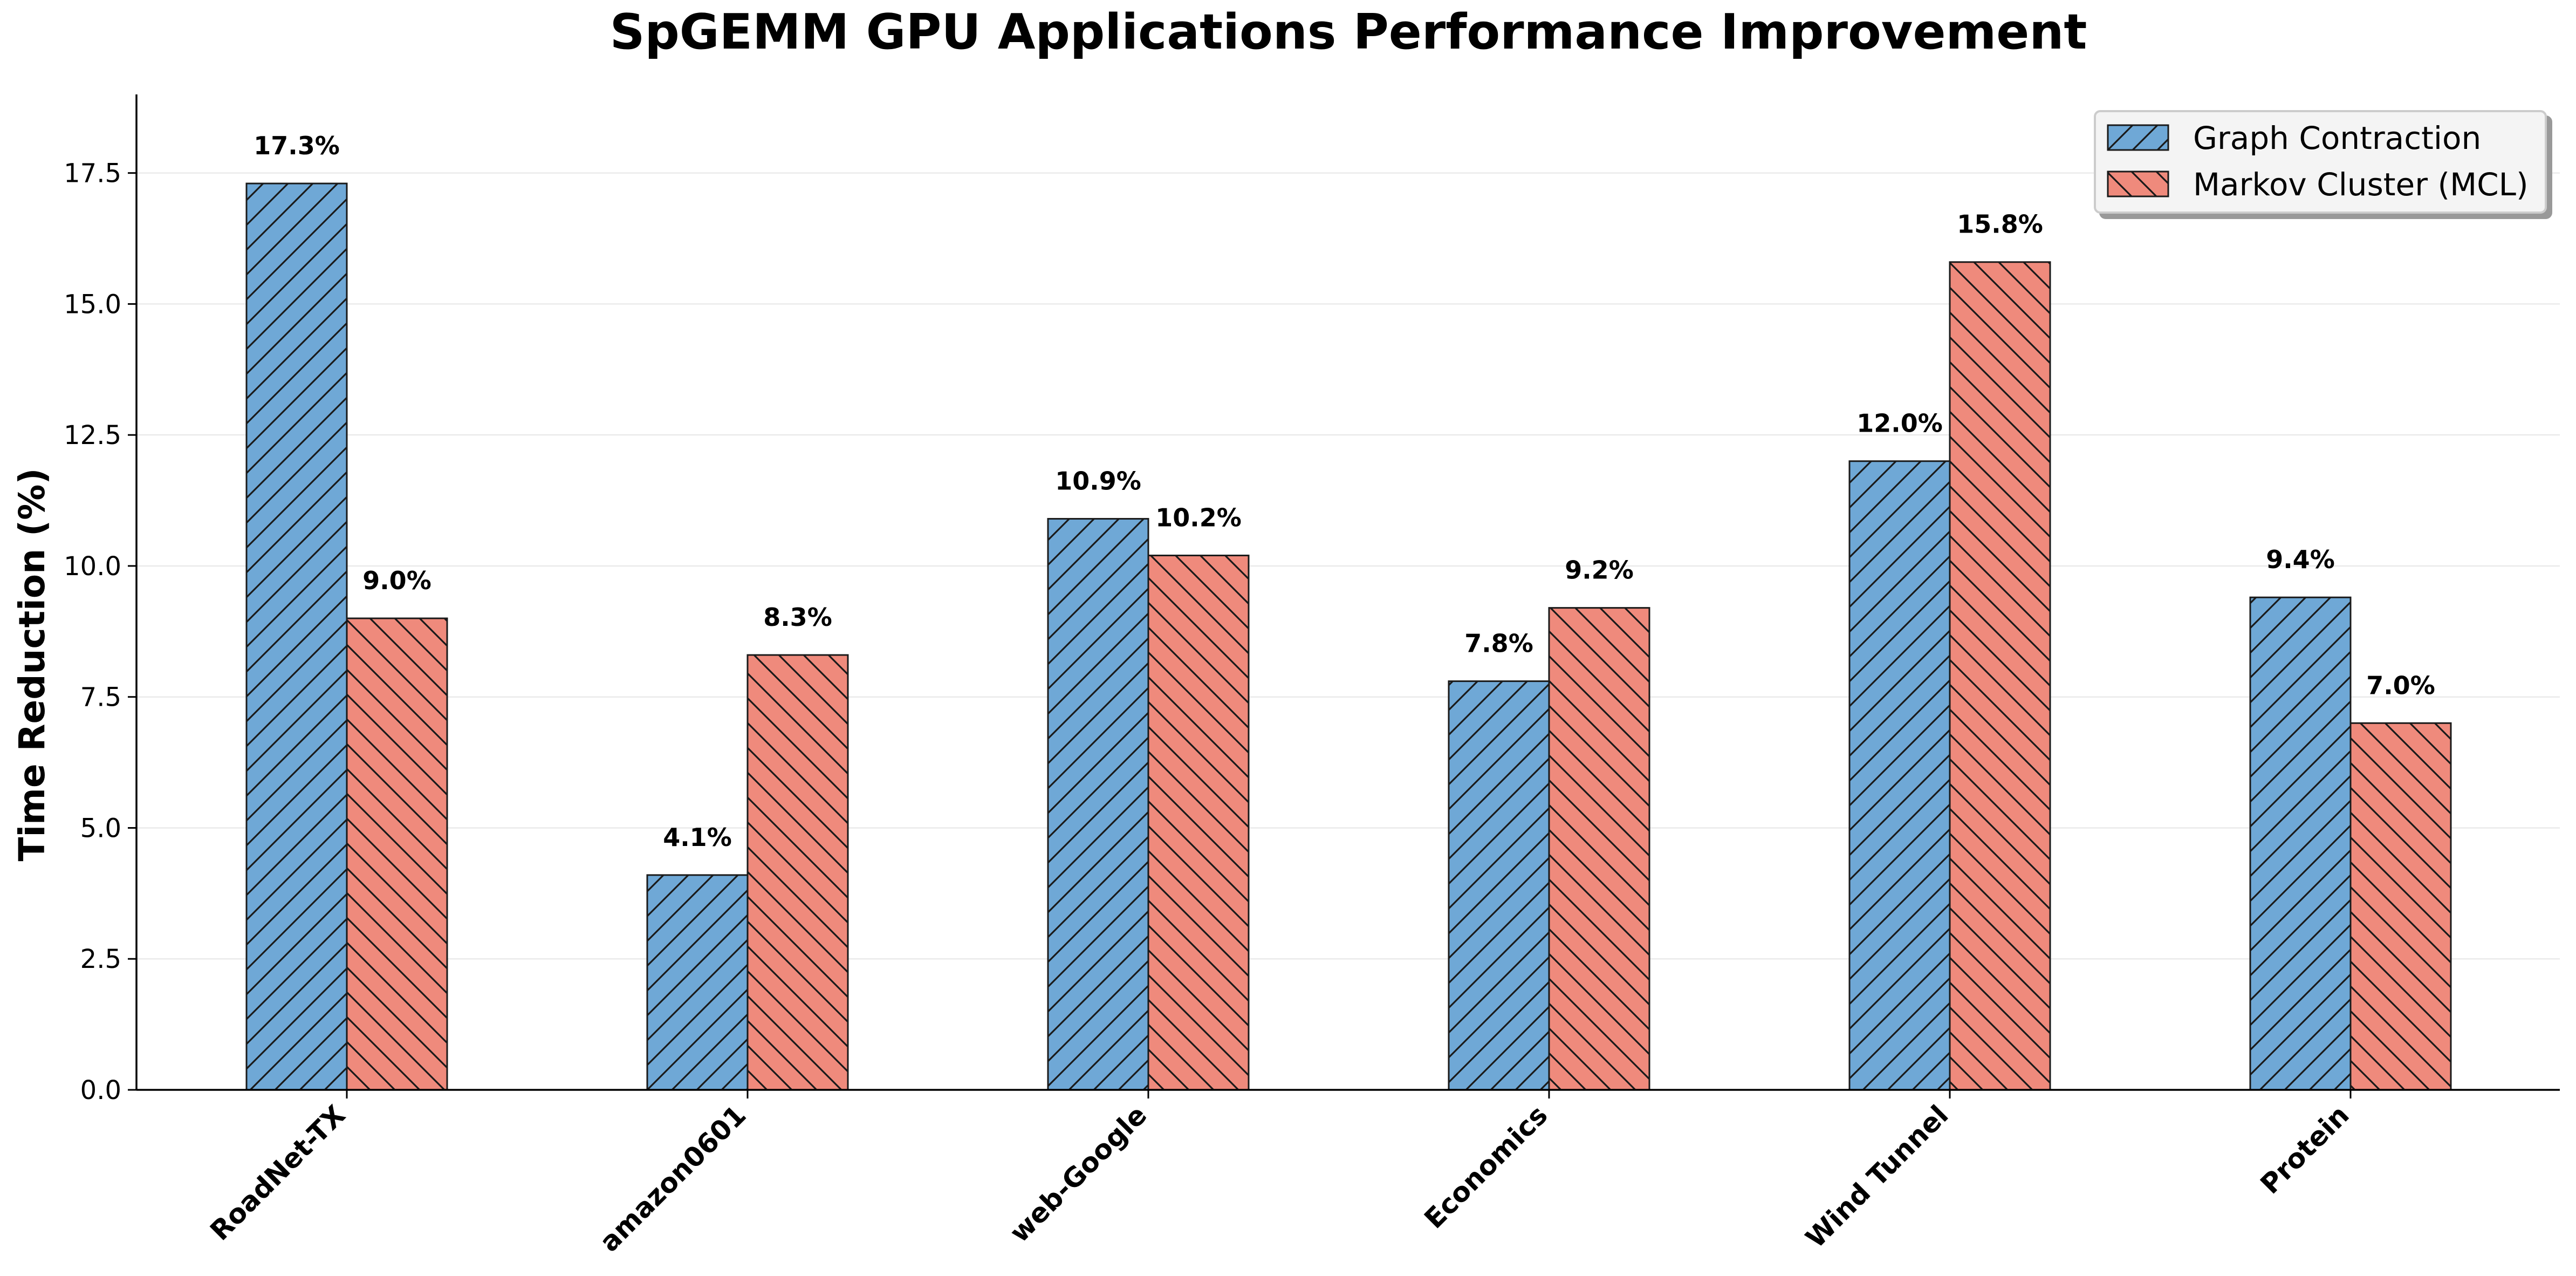  What do you see at coordinates (797, 872) in the screenshot?
I see `bar-markov-cluster-mcl-amazon0601` at bounding box center [797, 872].